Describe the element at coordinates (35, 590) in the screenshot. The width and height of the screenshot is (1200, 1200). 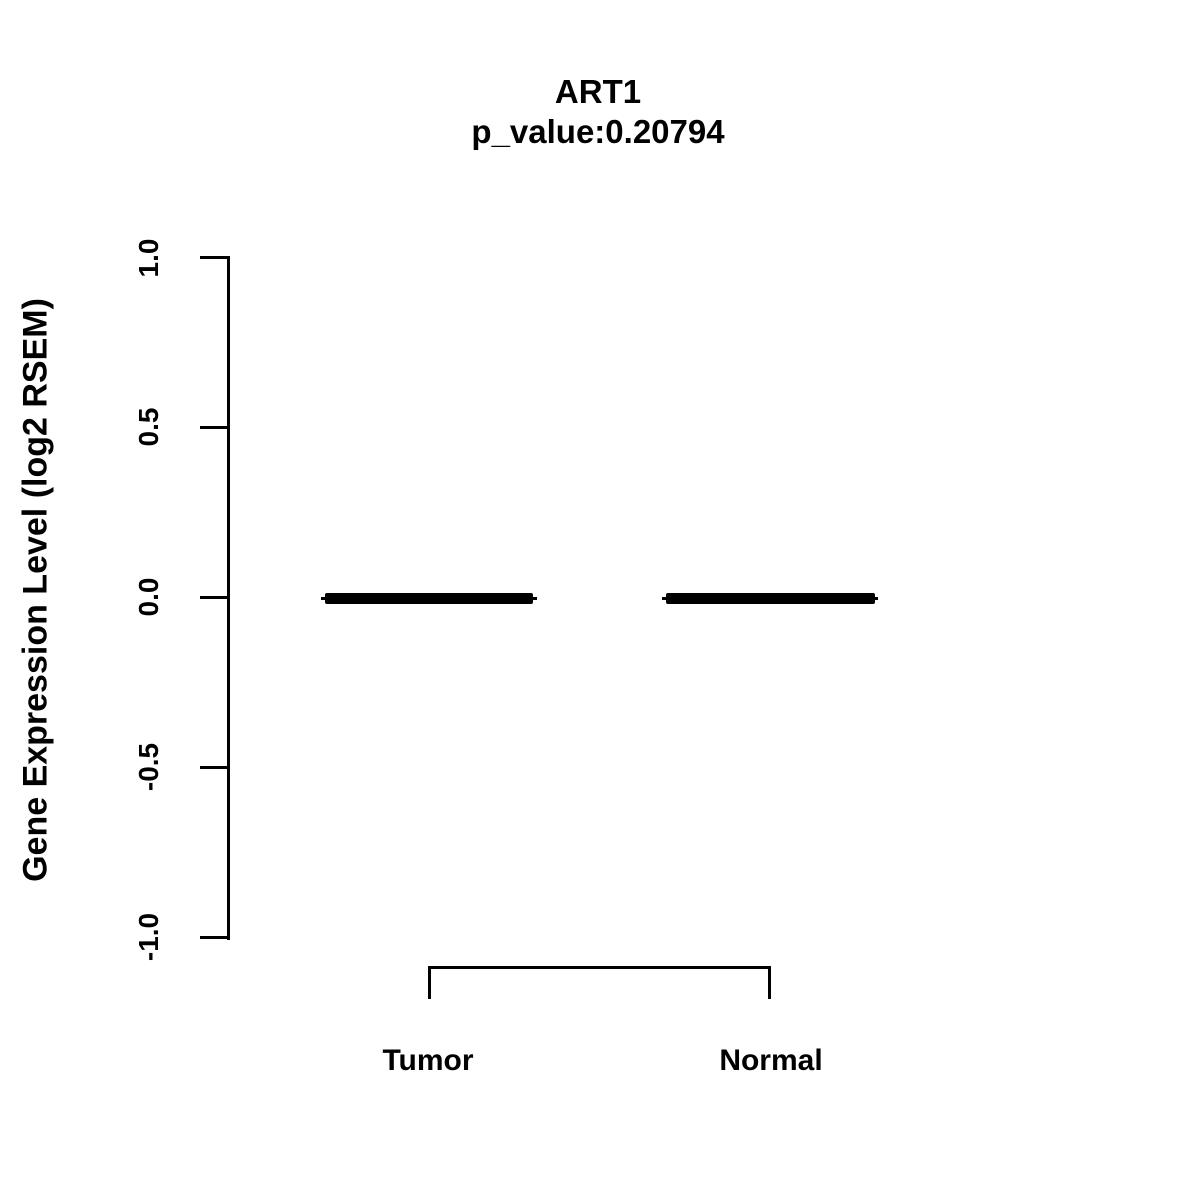
I see `y-axis-title: Gene Expression Level (log2 RSEM)` at that location.